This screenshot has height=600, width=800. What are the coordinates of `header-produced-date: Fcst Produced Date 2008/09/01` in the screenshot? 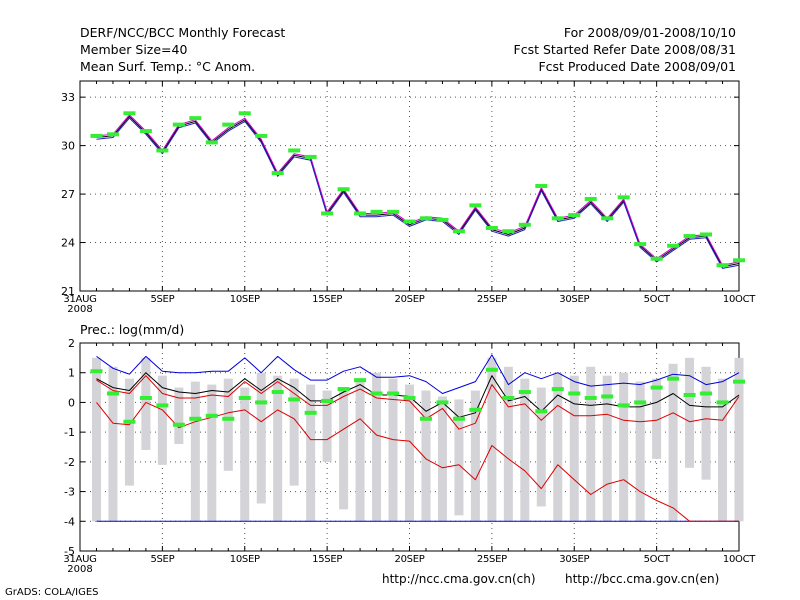 It's located at (637, 66).